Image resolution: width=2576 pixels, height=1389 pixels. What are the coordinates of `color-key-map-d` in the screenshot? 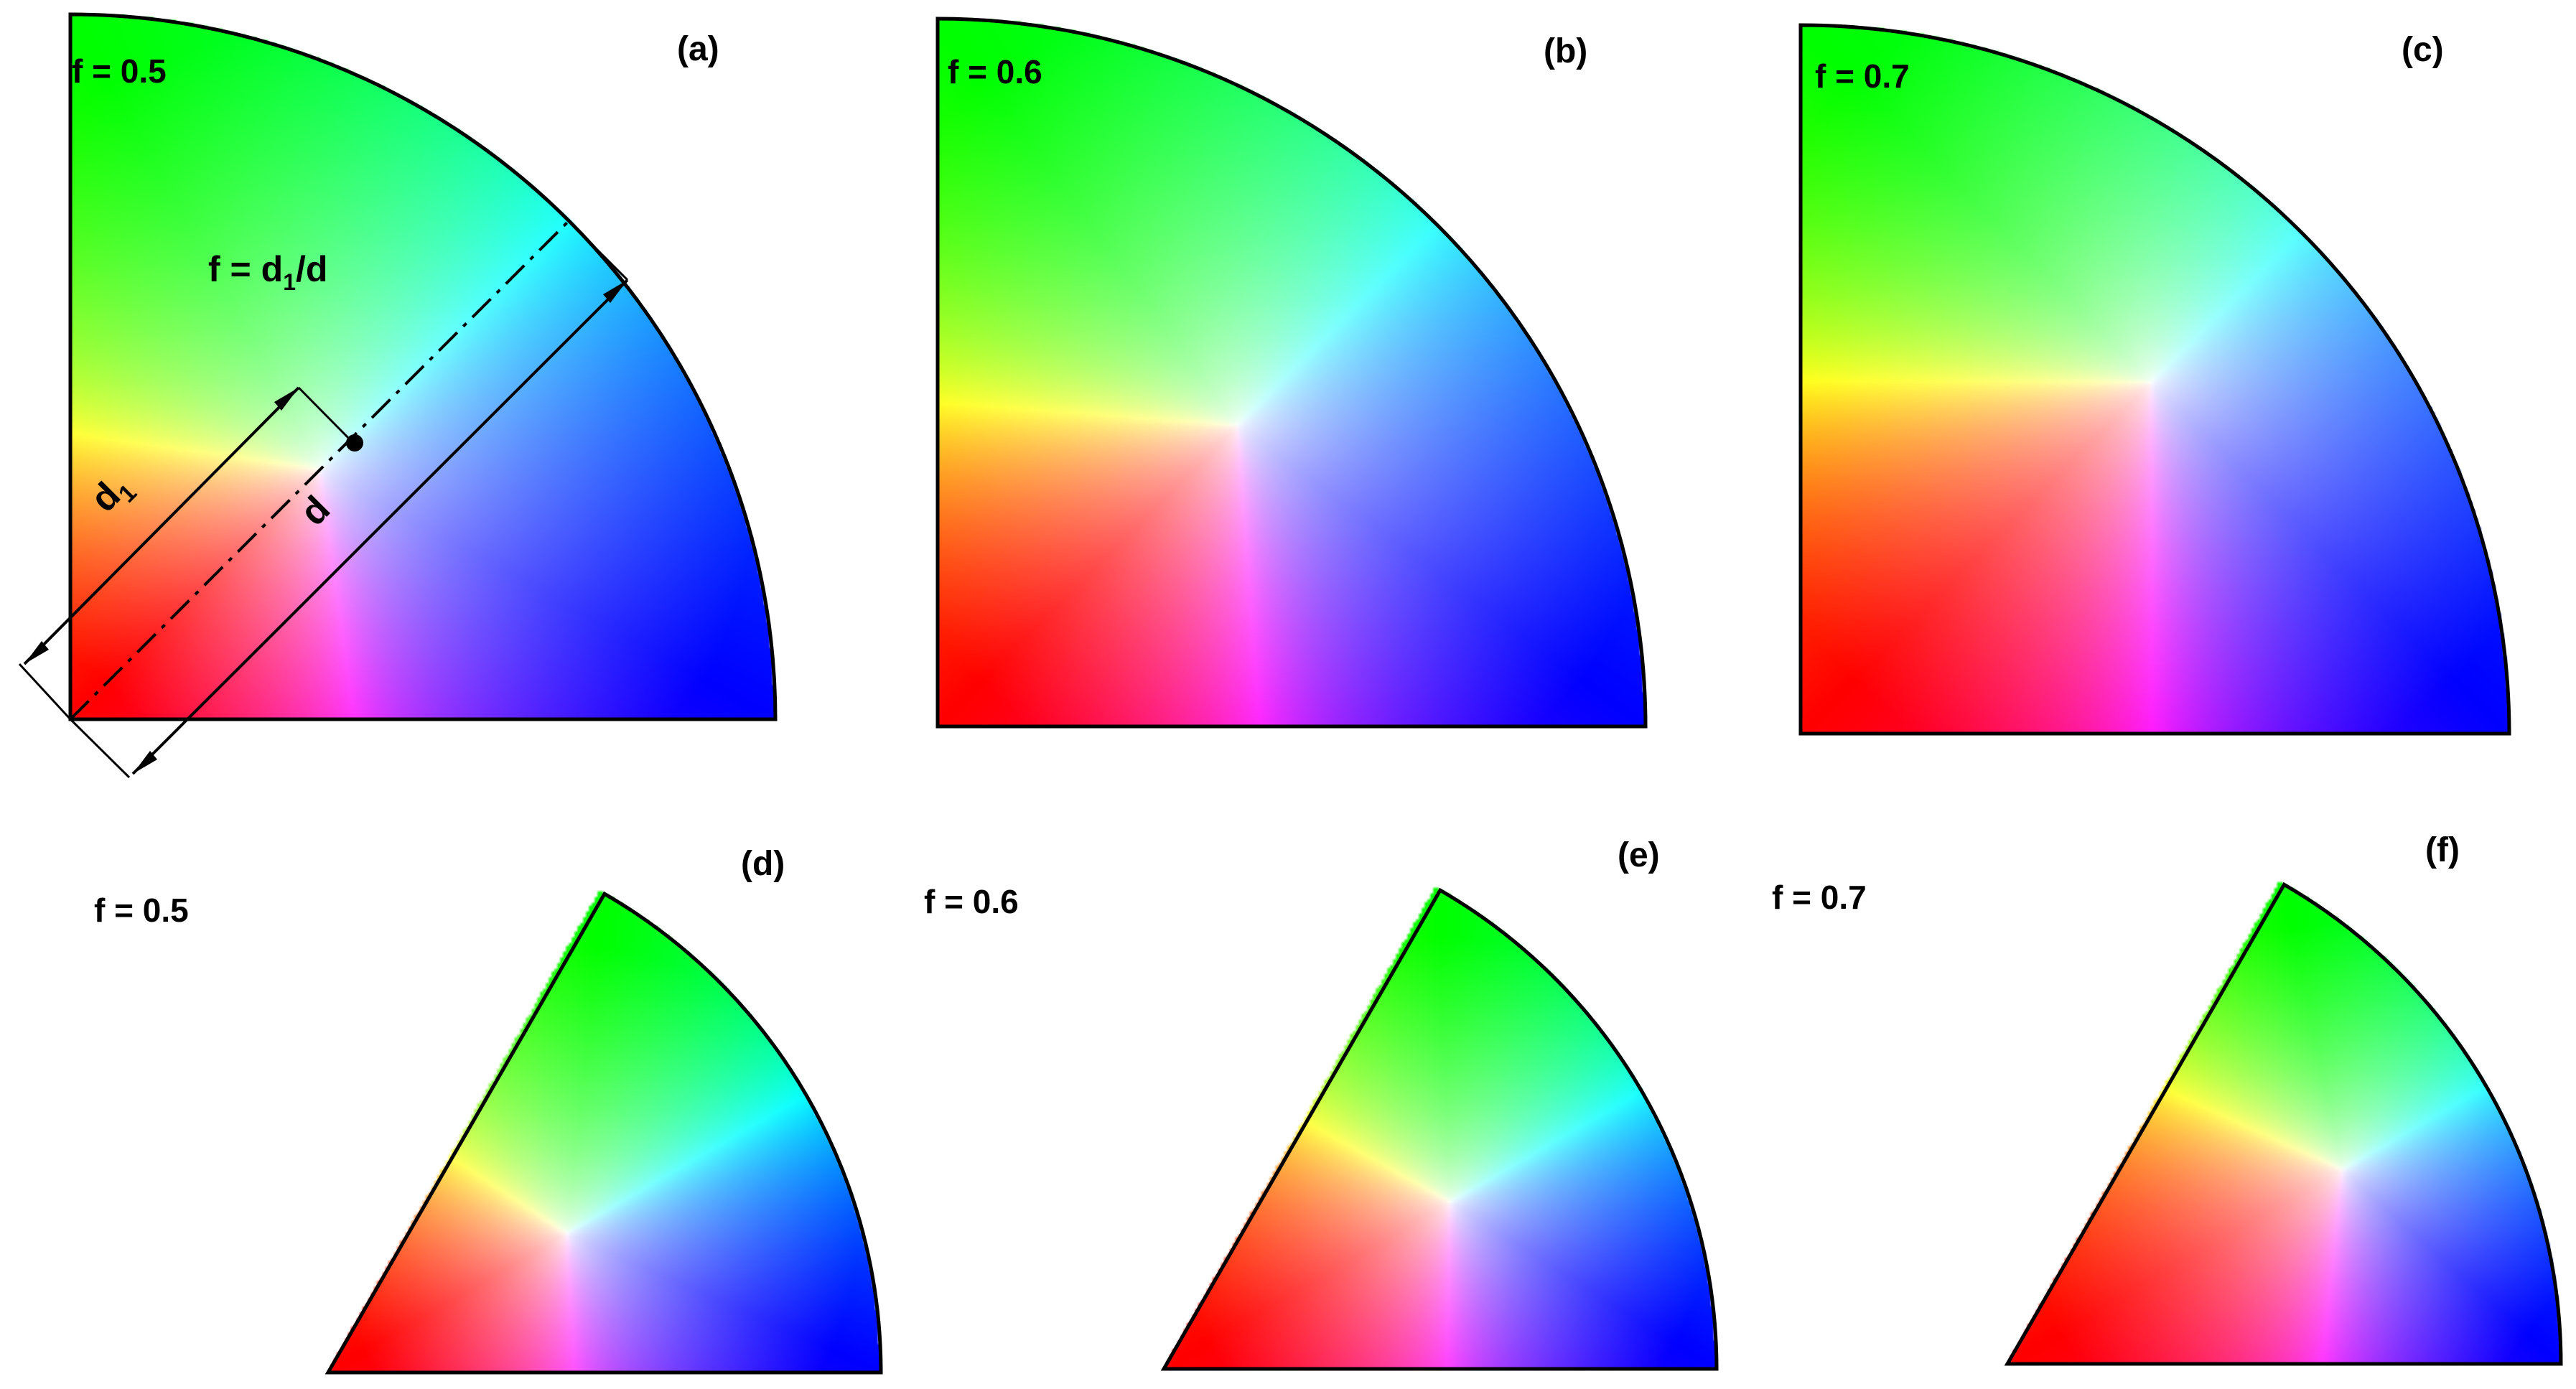 It's located at (604, 1096).